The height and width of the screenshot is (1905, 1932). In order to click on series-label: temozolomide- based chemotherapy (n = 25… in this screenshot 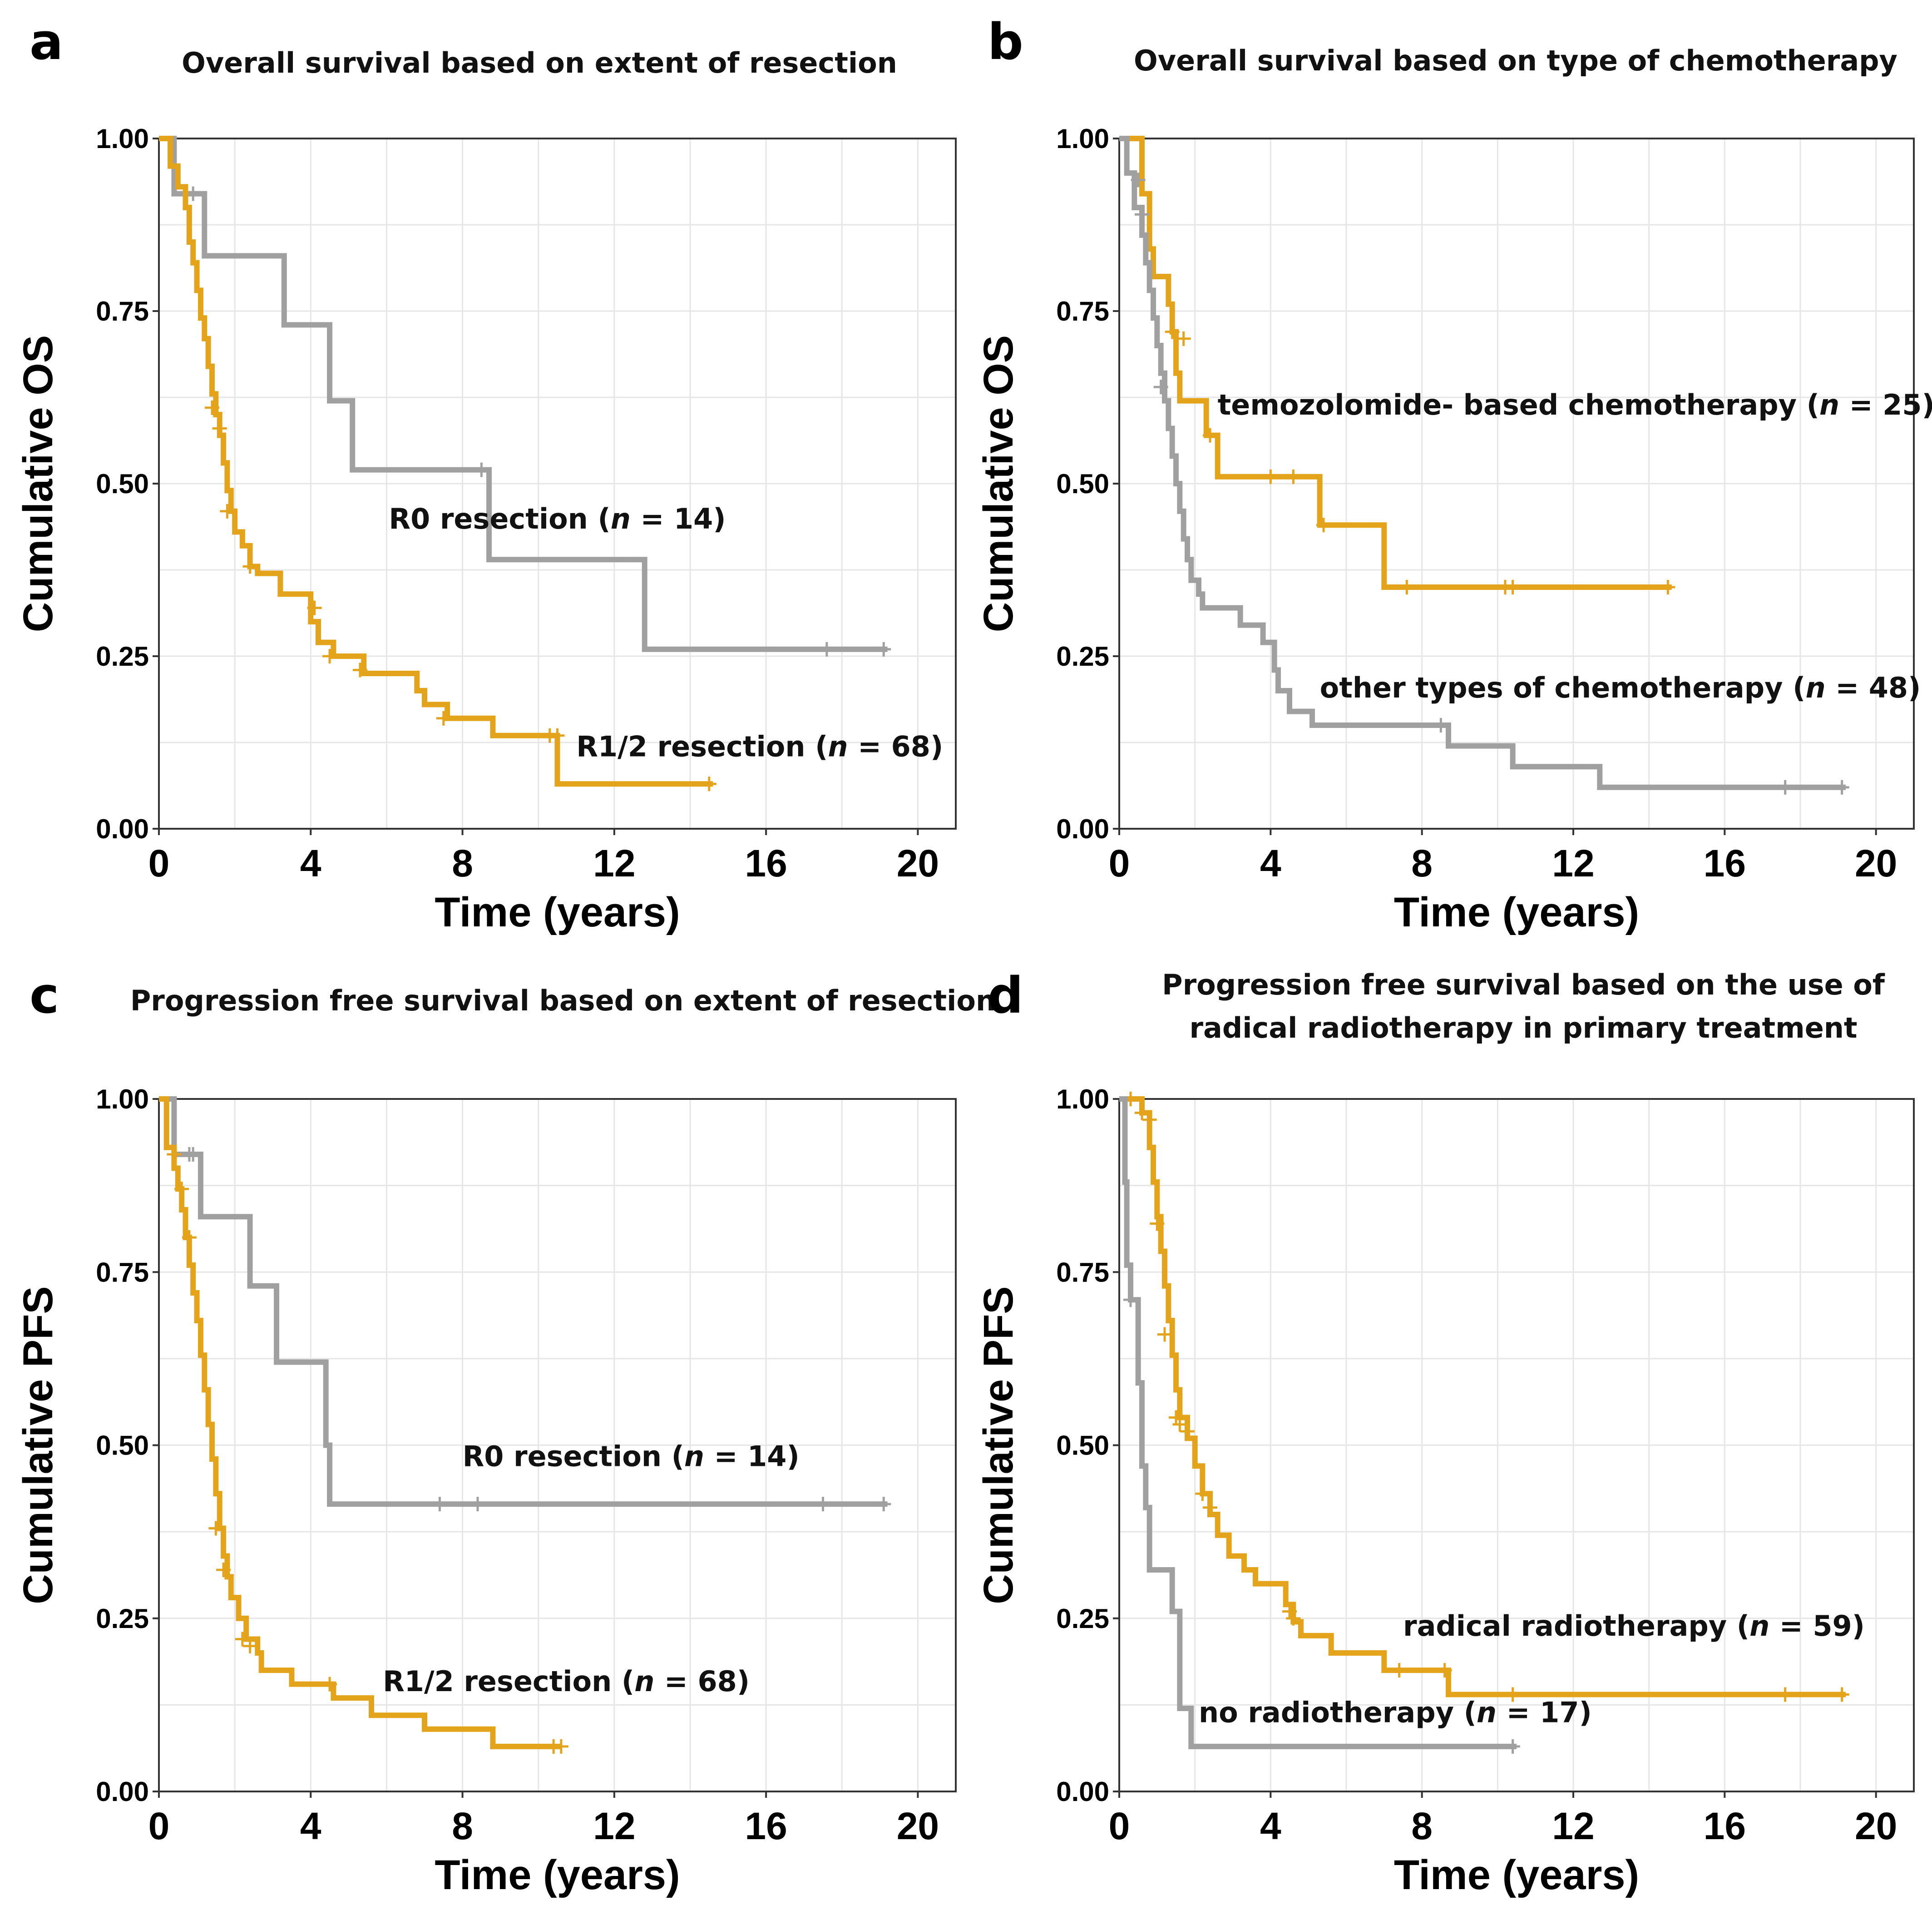, I will do `click(1575, 404)`.